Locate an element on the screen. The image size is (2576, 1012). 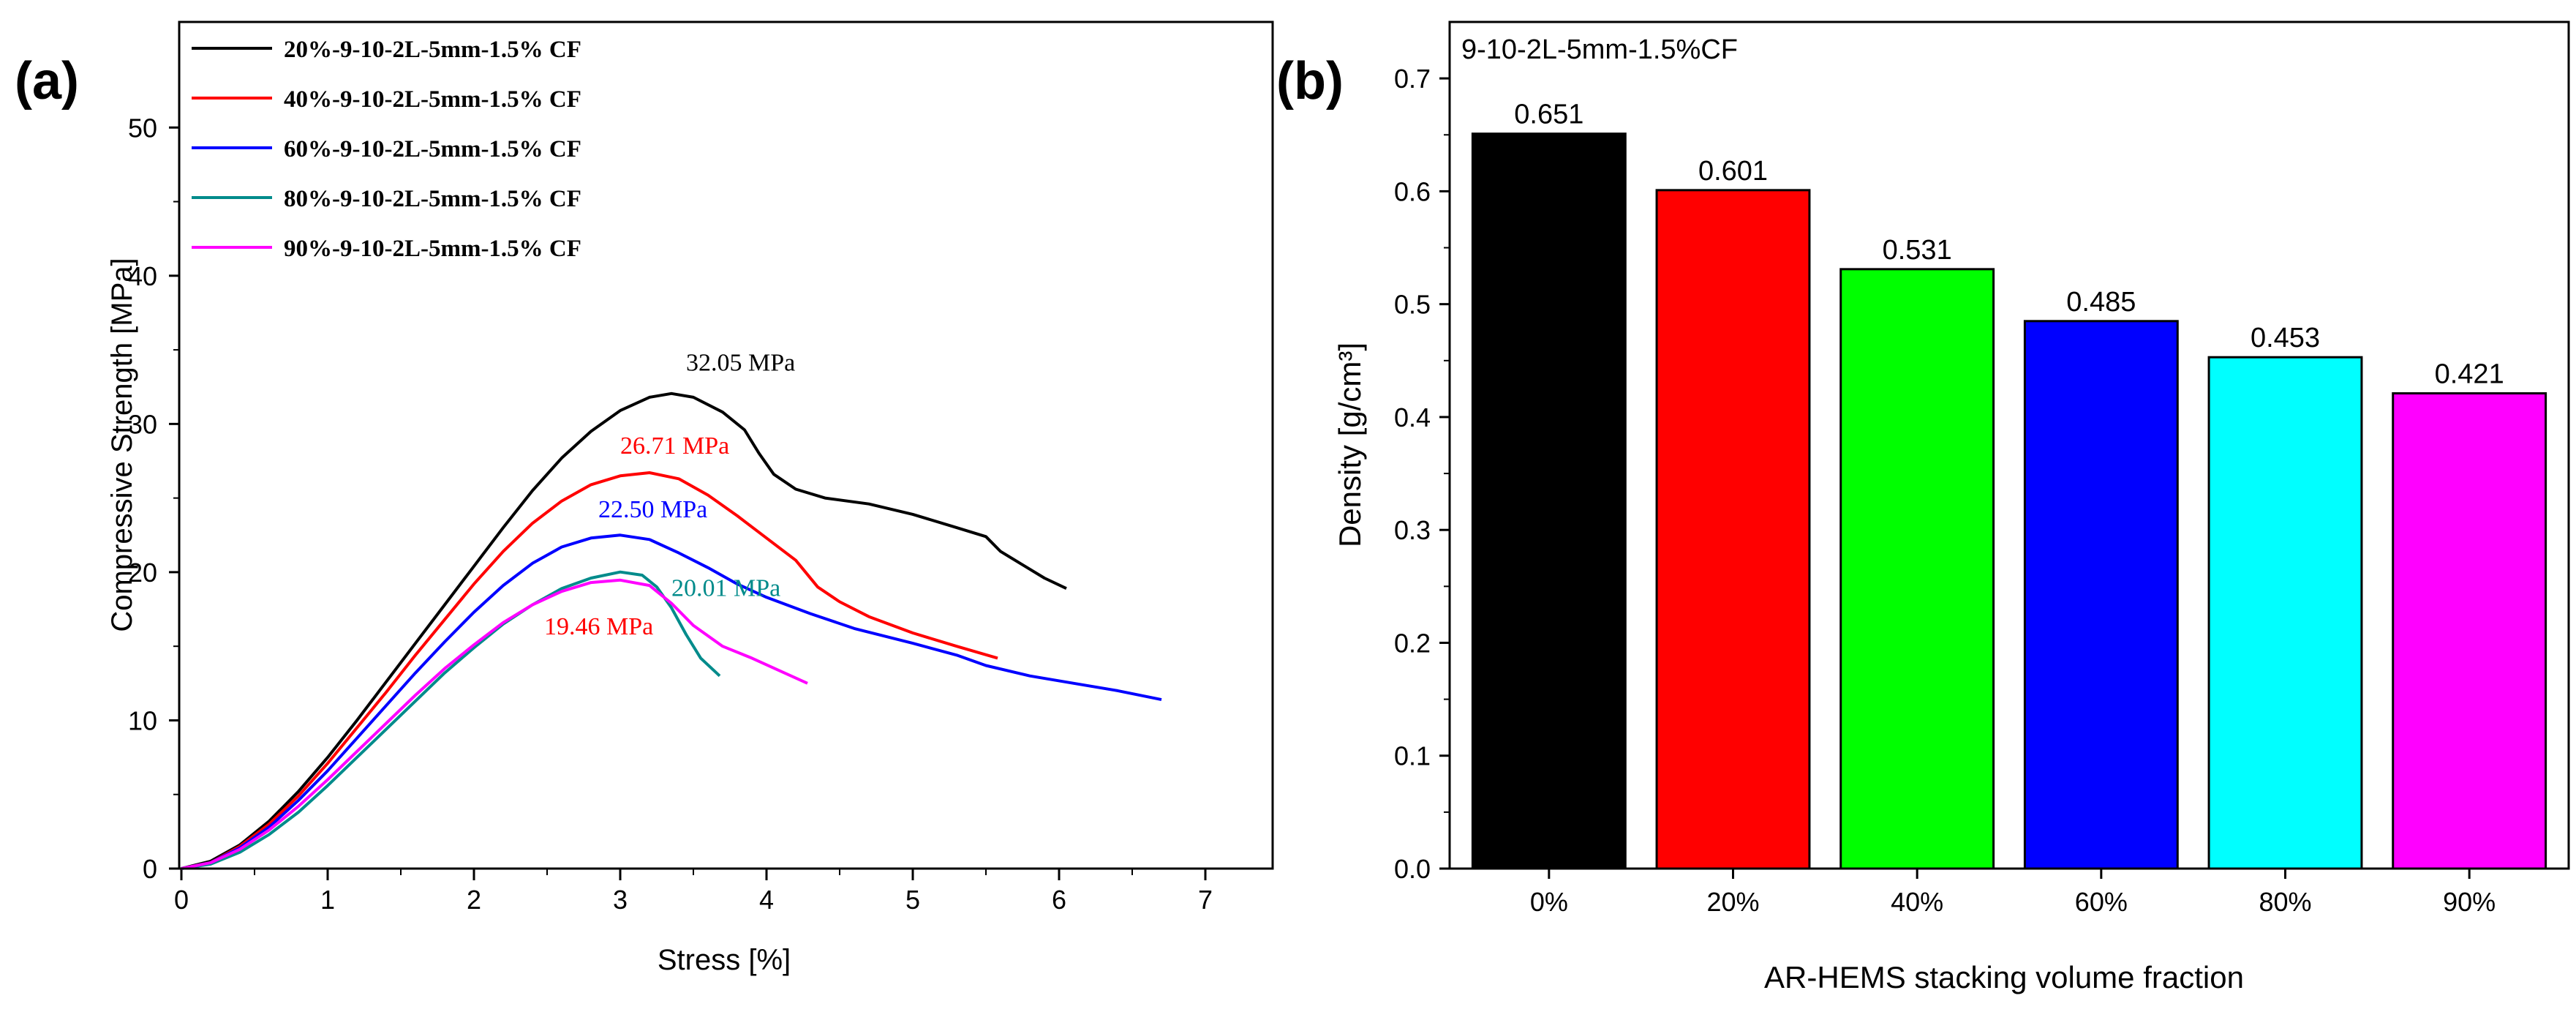
panel-a-x-tick-label: 4 is located at coordinates (766, 900).